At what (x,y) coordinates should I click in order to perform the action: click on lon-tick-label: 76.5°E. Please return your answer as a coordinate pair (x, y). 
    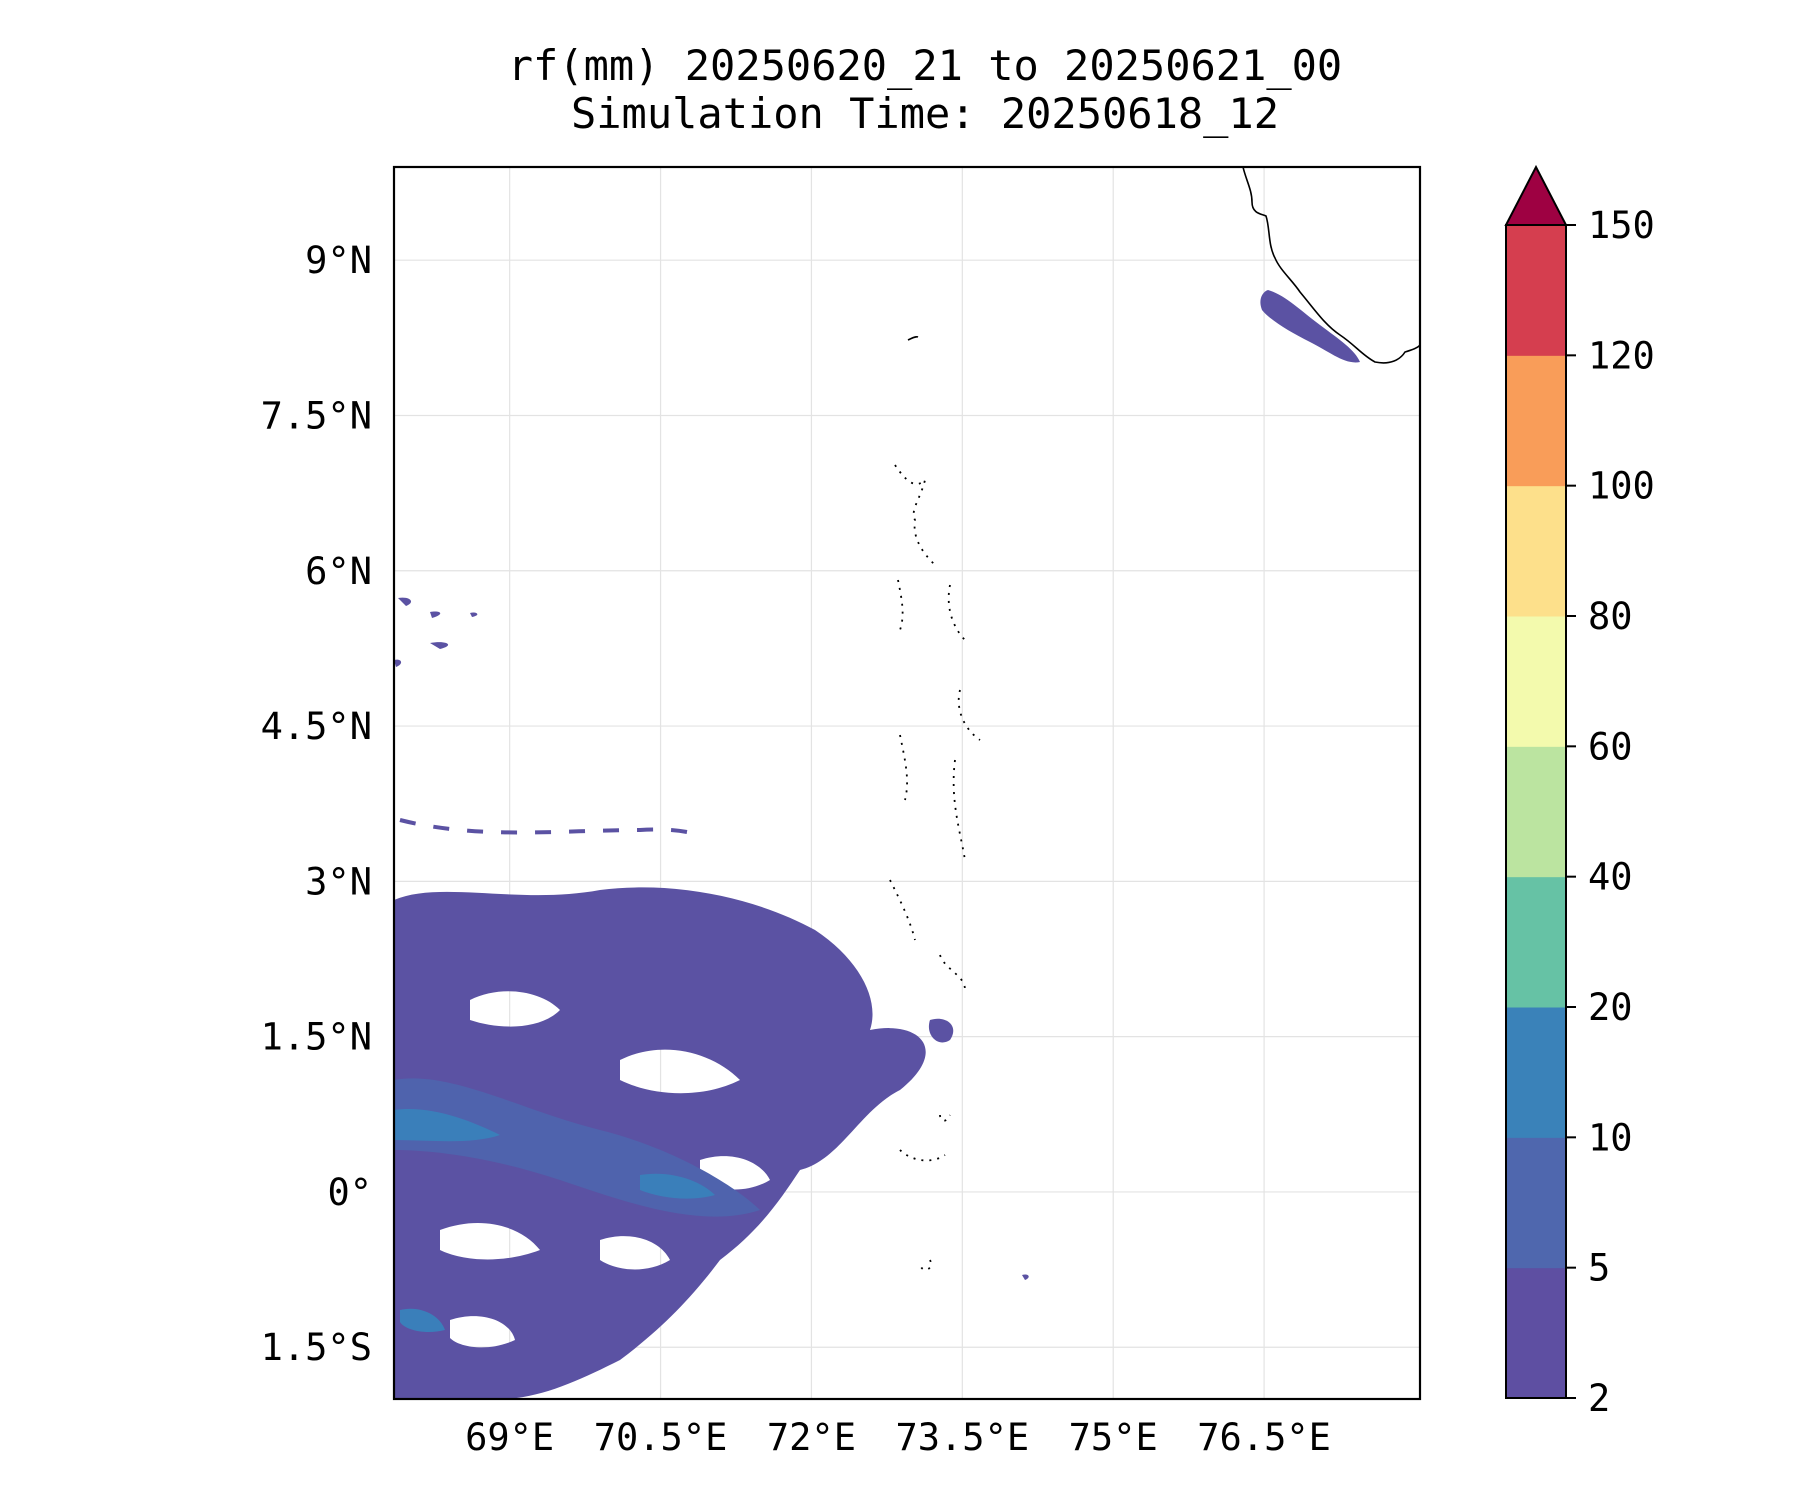
    Looking at the image, I should click on (1264, 1437).